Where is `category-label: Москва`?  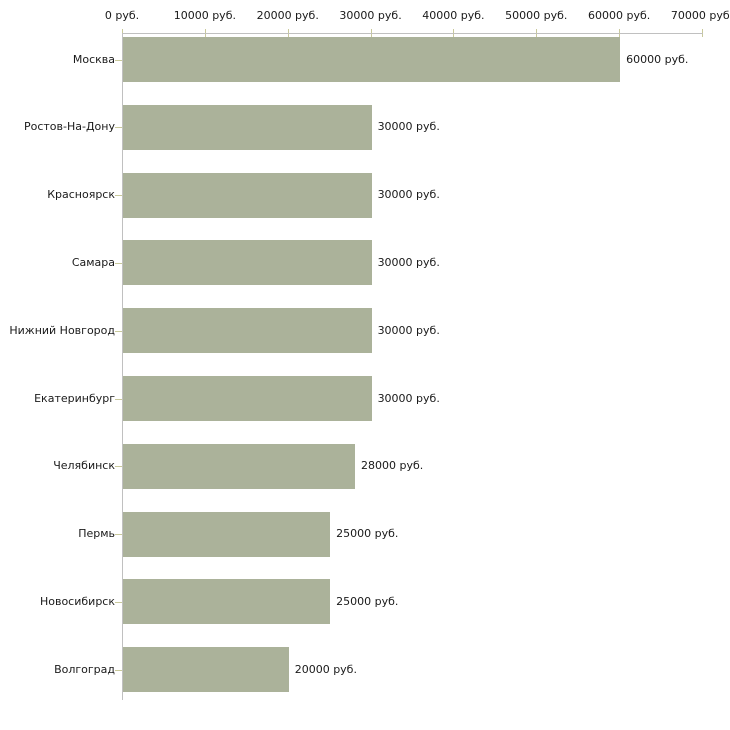 category-label: Москва is located at coordinates (93, 59).